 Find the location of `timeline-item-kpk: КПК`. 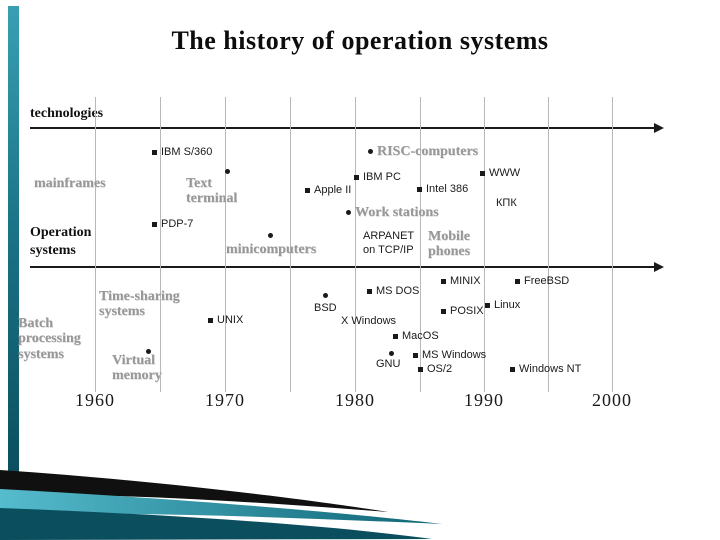

timeline-item-kpk: КПК is located at coordinates (506, 204).